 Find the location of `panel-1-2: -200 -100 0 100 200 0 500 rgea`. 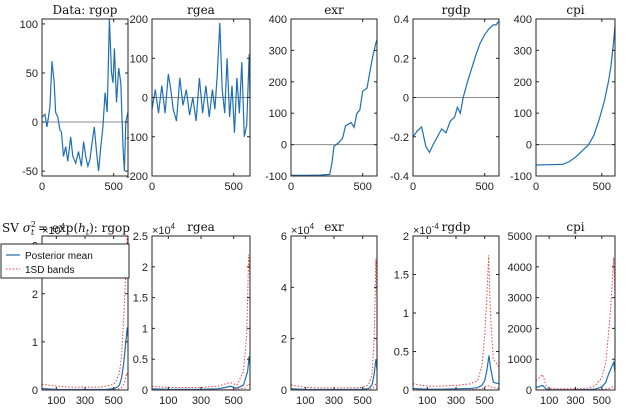

panel-1-2: -200 -100 0 100 200 0 500 rgea is located at coordinates (188, 98).